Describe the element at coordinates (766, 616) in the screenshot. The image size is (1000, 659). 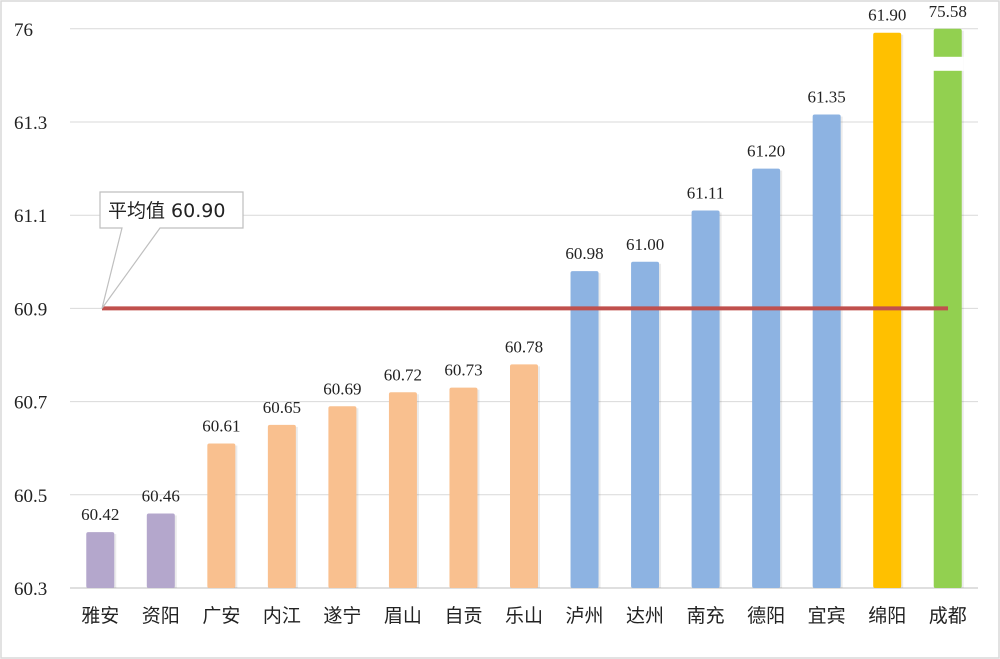
I see `category-label: 德阳` at that location.